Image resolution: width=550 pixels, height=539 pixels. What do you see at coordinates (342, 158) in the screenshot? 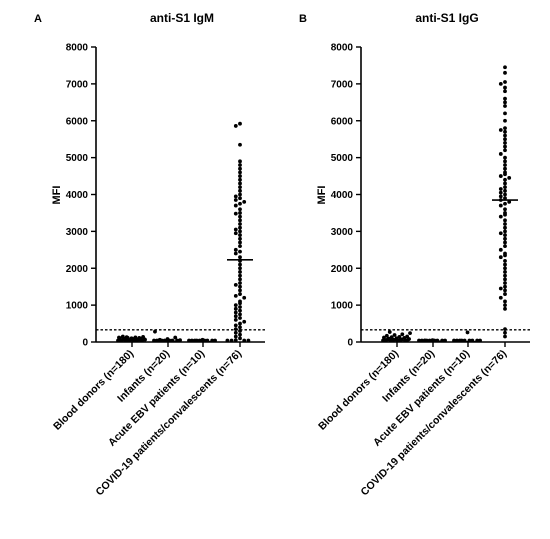
I see `y-tick-label: 5000` at bounding box center [342, 158].